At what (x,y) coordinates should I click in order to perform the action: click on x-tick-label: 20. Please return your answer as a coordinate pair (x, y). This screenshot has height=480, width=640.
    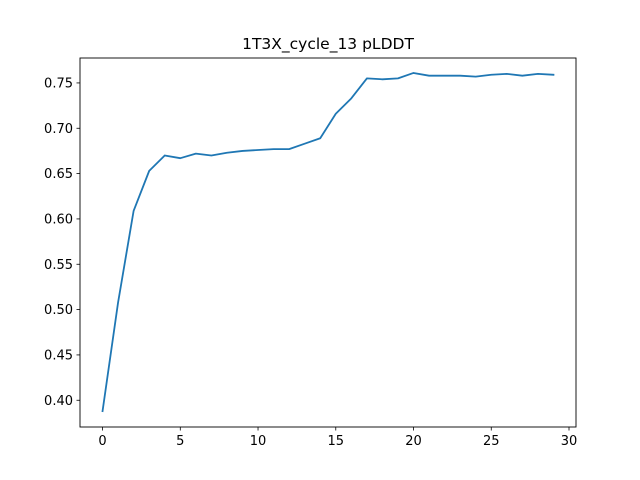
    Looking at the image, I should click on (413, 441).